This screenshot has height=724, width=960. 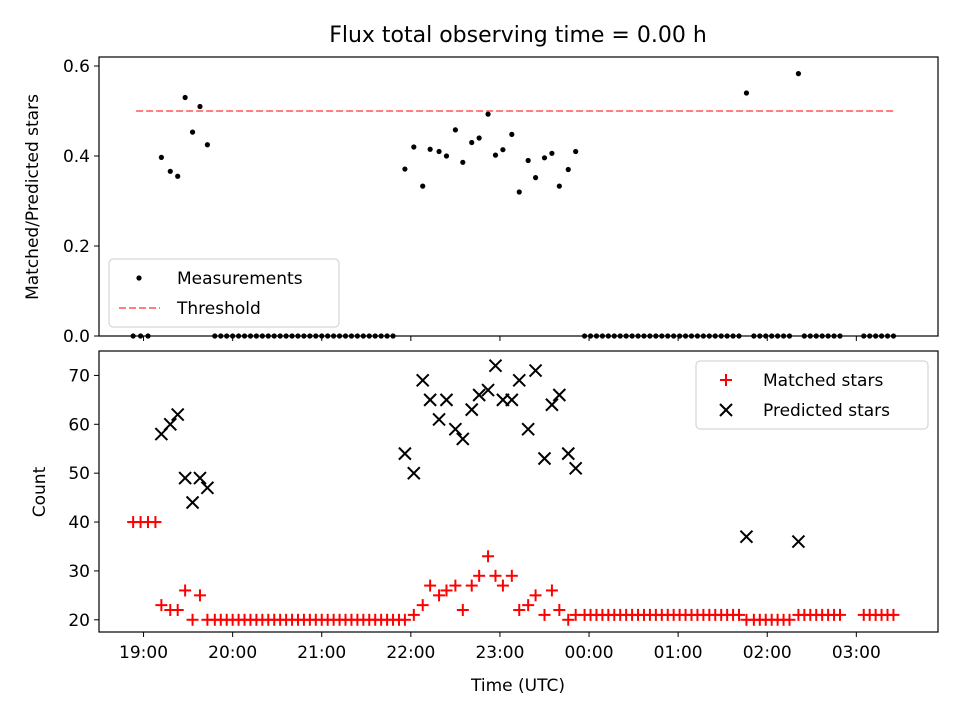 I want to click on legend-threshold-label: Threshold, so click(x=218, y=309).